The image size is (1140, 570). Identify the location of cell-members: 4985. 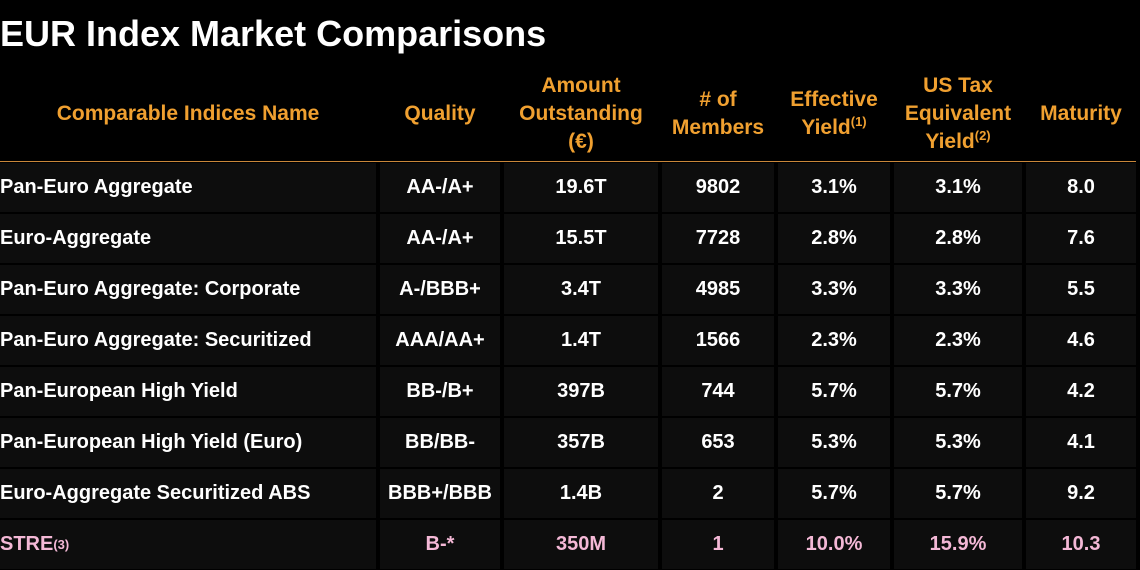
(718, 289).